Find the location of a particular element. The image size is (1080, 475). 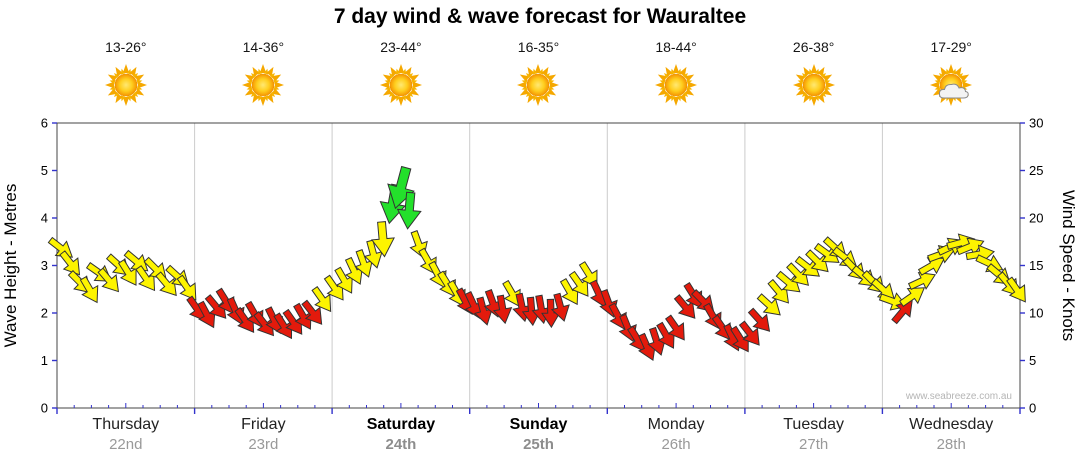

day-name: Thursday is located at coordinates (126, 424).